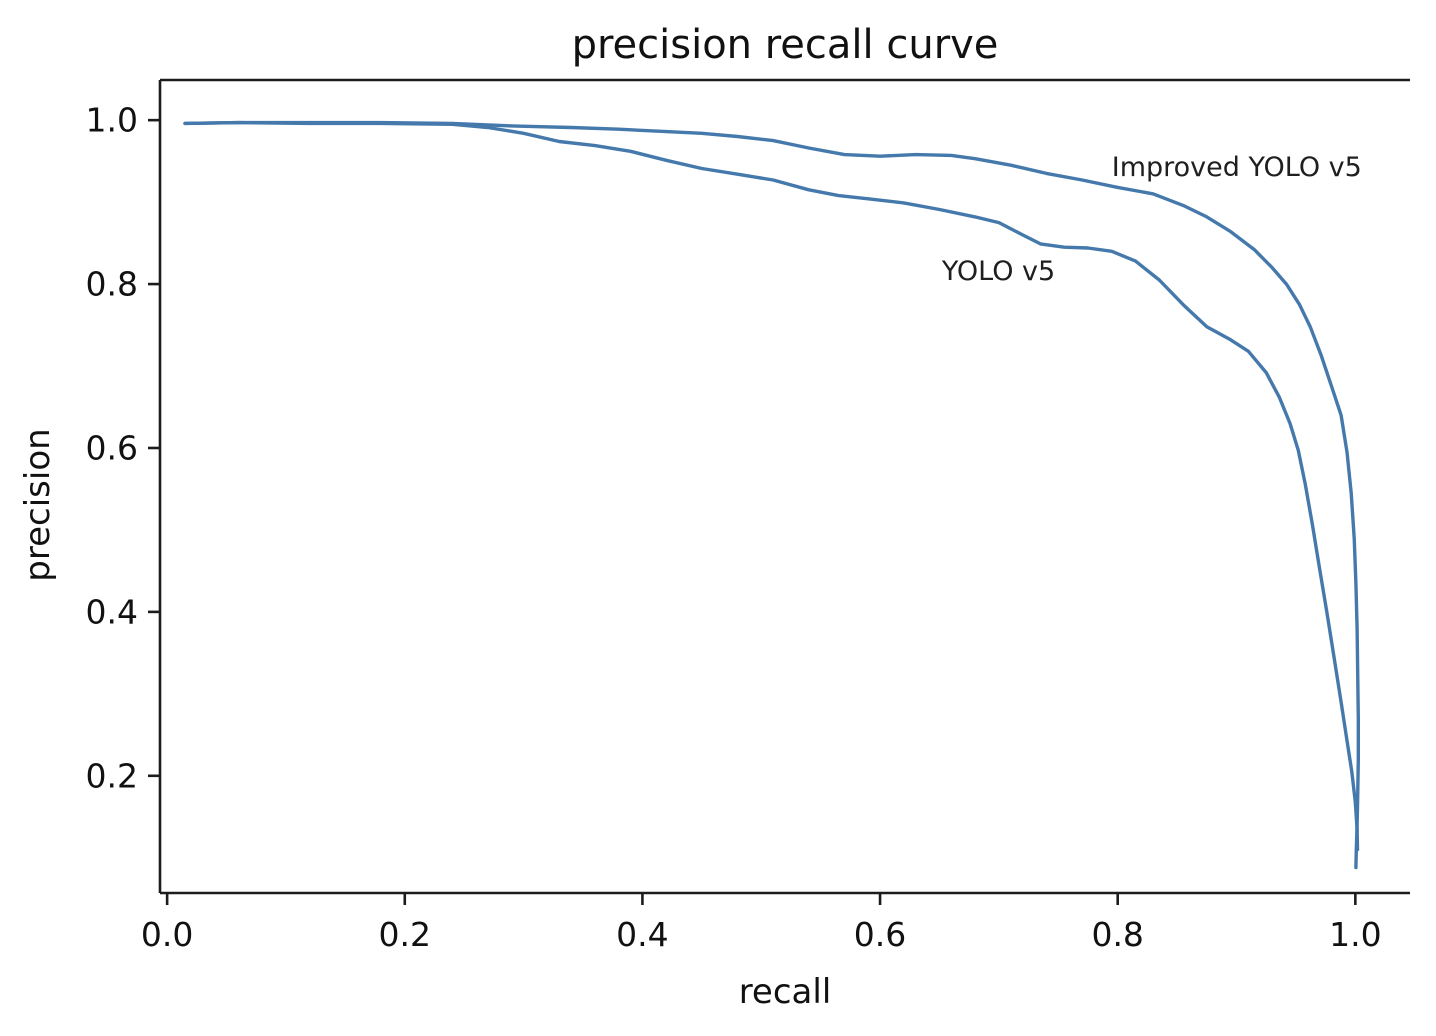  What do you see at coordinates (880, 934) in the screenshot?
I see `x-tick-label: 0.6` at bounding box center [880, 934].